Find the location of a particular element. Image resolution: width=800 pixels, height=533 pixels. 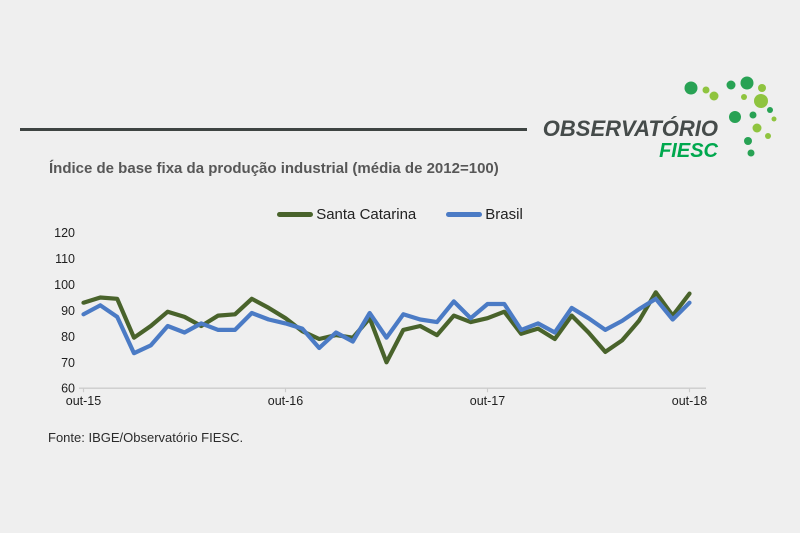

brand-fiesc: FIESC is located at coordinates (688, 151).